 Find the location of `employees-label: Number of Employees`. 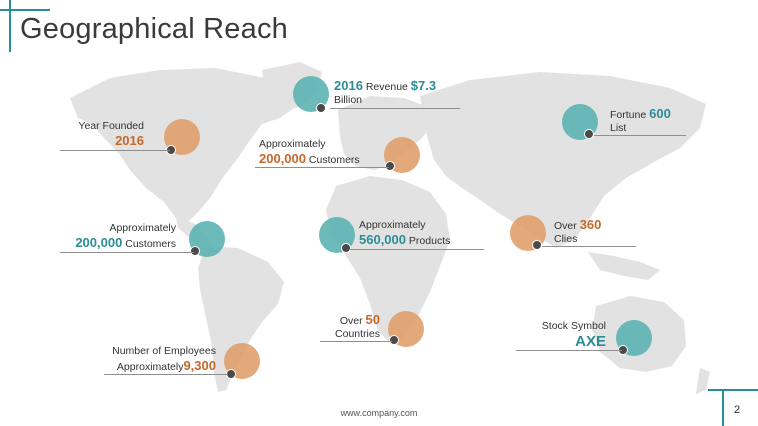

employees-label: Number of Employees is located at coordinates (164, 351).